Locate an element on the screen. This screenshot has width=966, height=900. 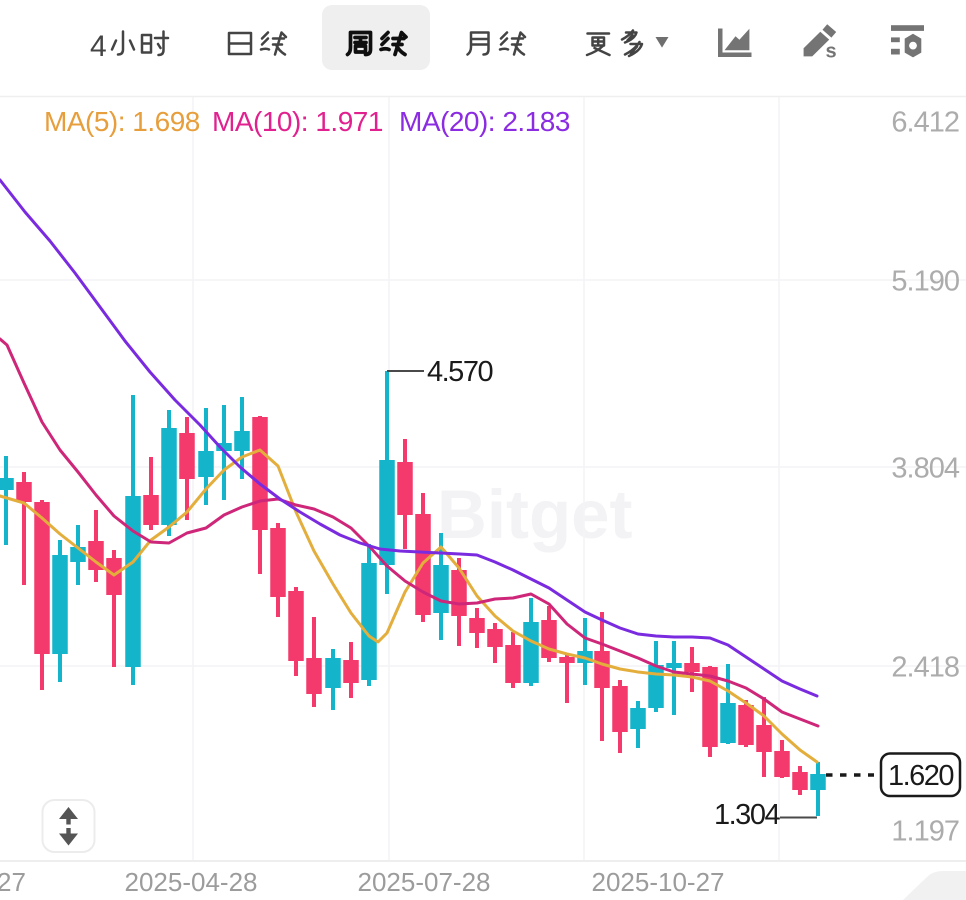
svg-text: 5.190 is located at coordinates (925, 282).